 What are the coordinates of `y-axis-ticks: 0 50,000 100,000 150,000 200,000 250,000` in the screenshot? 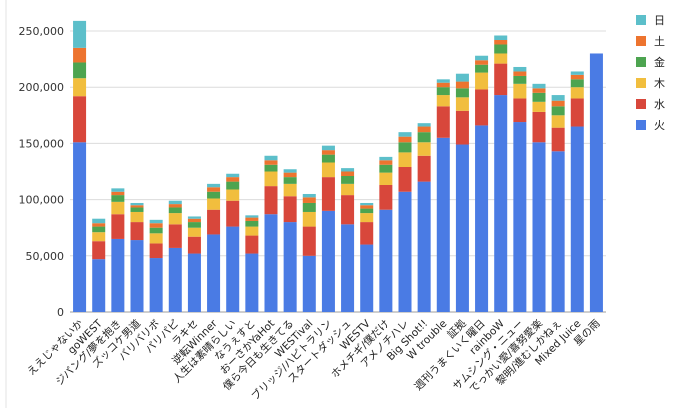 It's located at (42, 172).